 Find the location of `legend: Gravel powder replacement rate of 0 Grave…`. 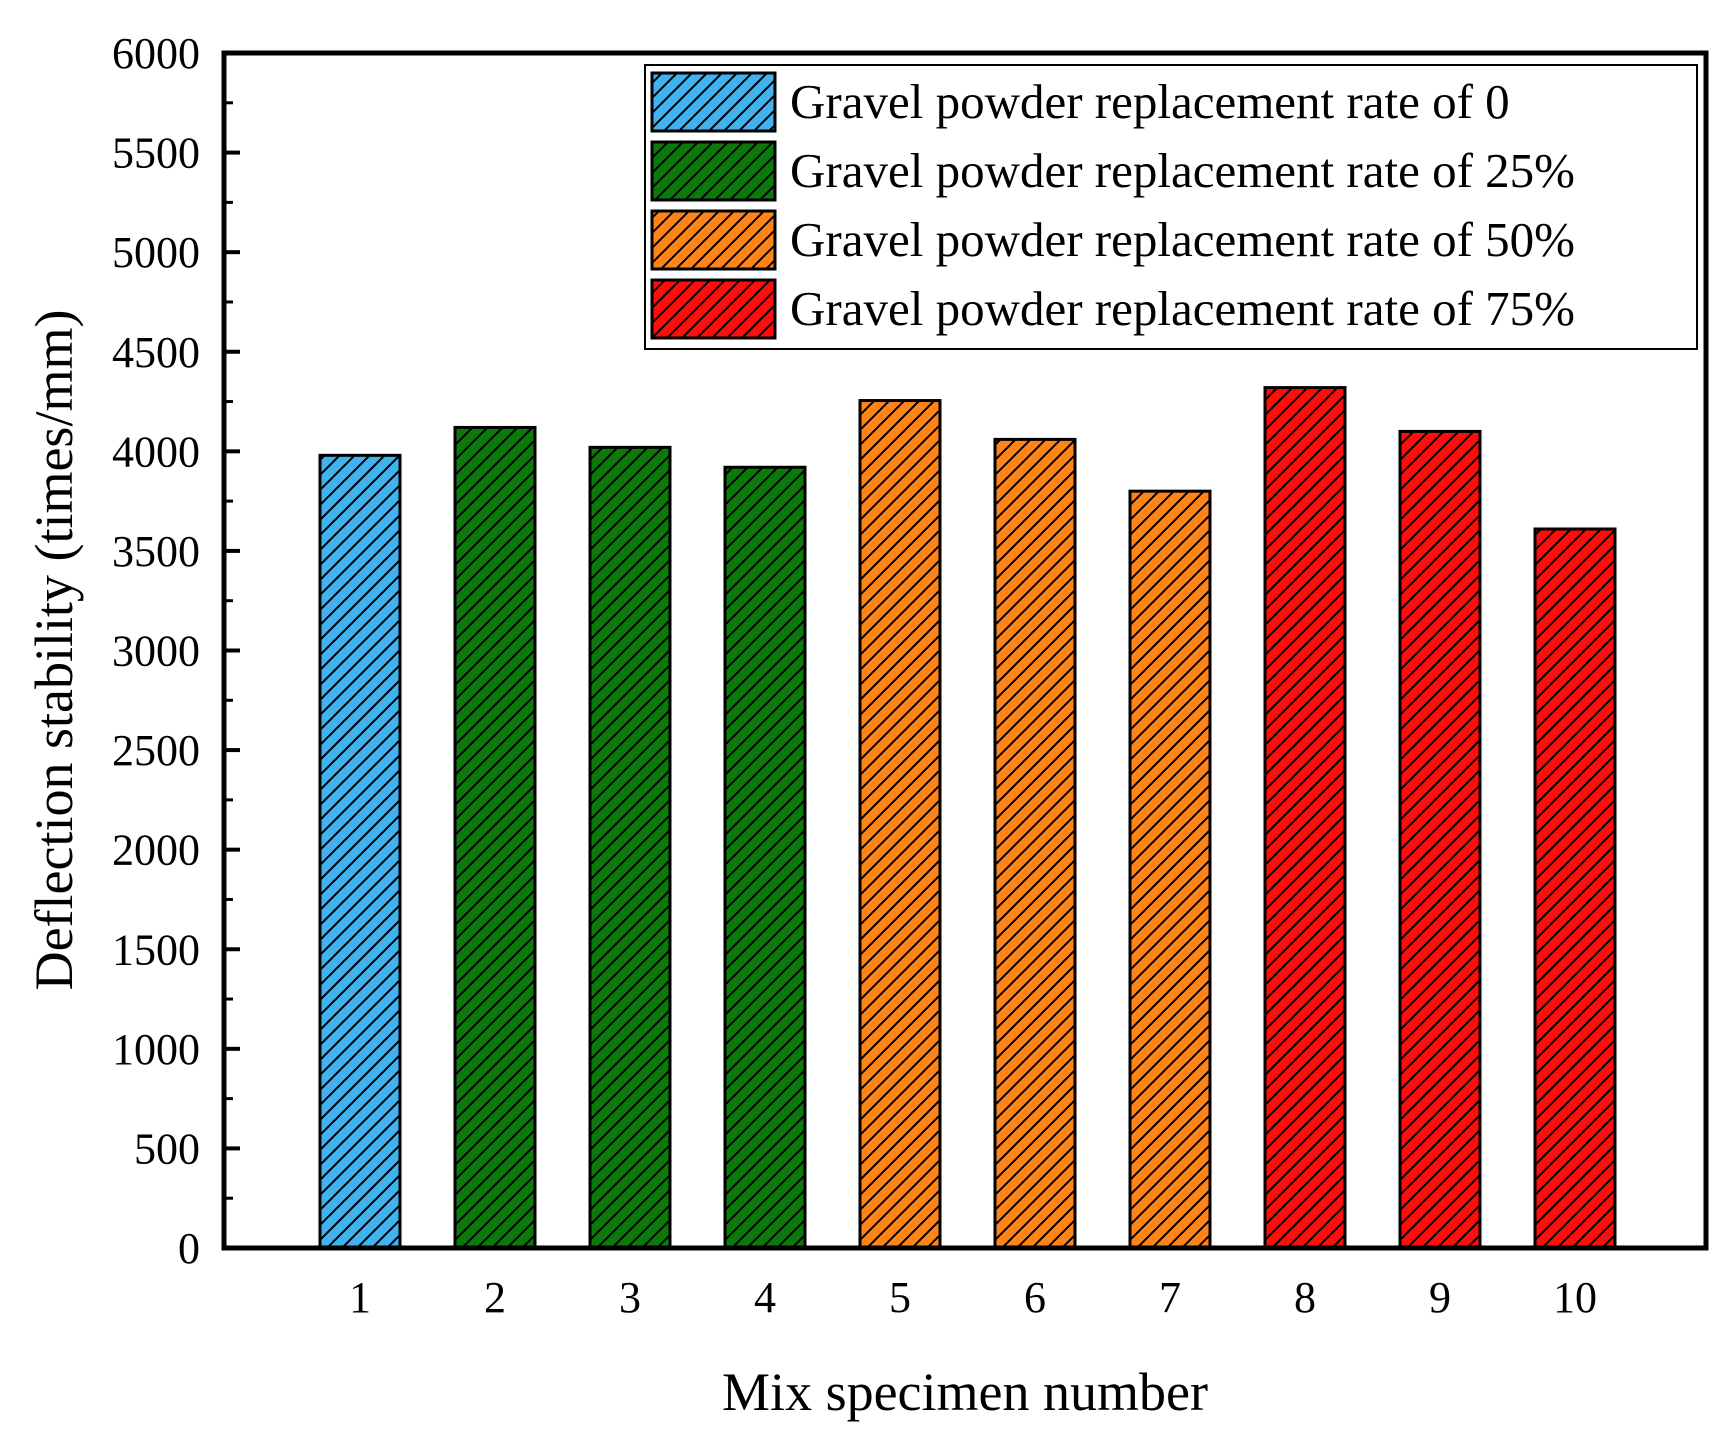

legend: Gravel powder replacement rate of 0 Grave… is located at coordinates (1171, 207).